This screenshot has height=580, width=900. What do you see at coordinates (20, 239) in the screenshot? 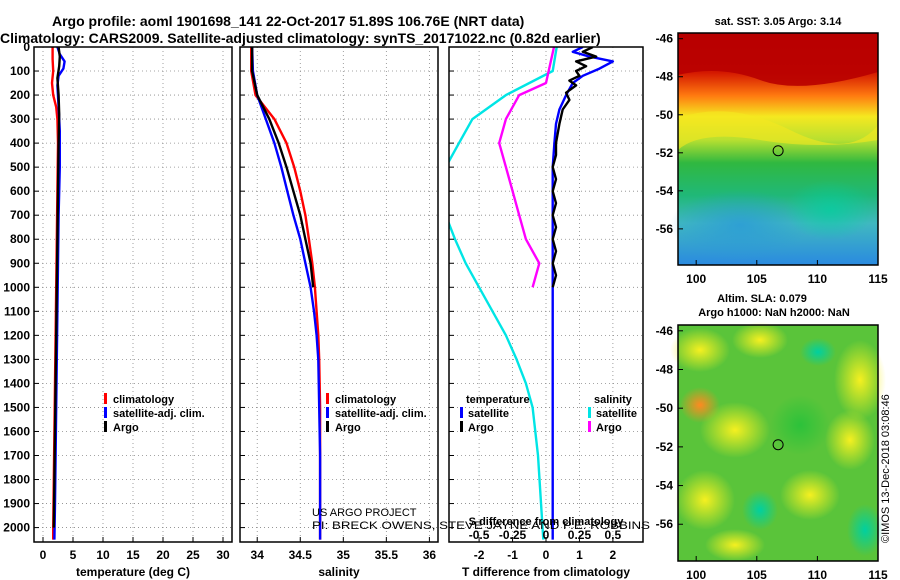
I see `y-tick-label: 800` at bounding box center [20, 239].